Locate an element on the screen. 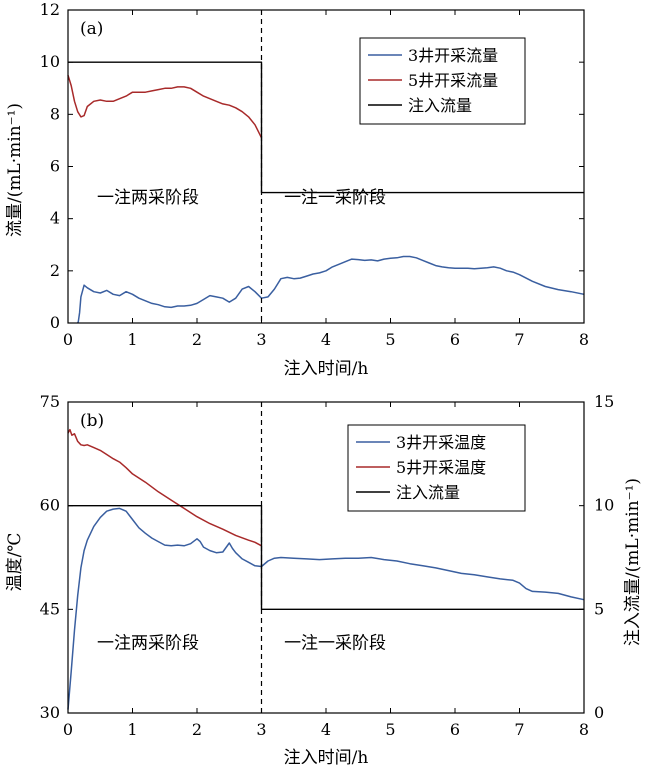 This screenshot has width=650, height=771. y-tick-label: 60 is located at coordinates (50, 505).